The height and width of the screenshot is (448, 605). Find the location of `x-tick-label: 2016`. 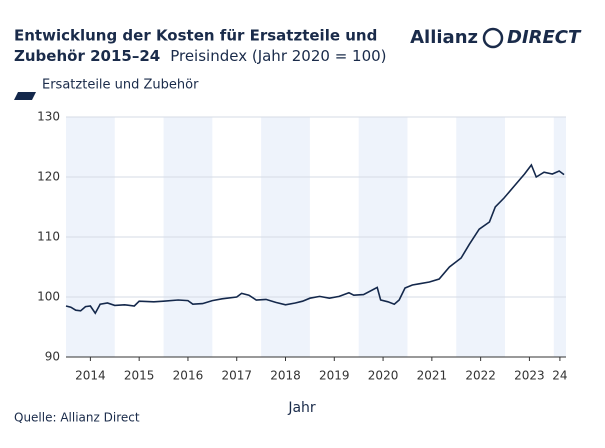

x-tick-label: 2016 is located at coordinates (188, 376).